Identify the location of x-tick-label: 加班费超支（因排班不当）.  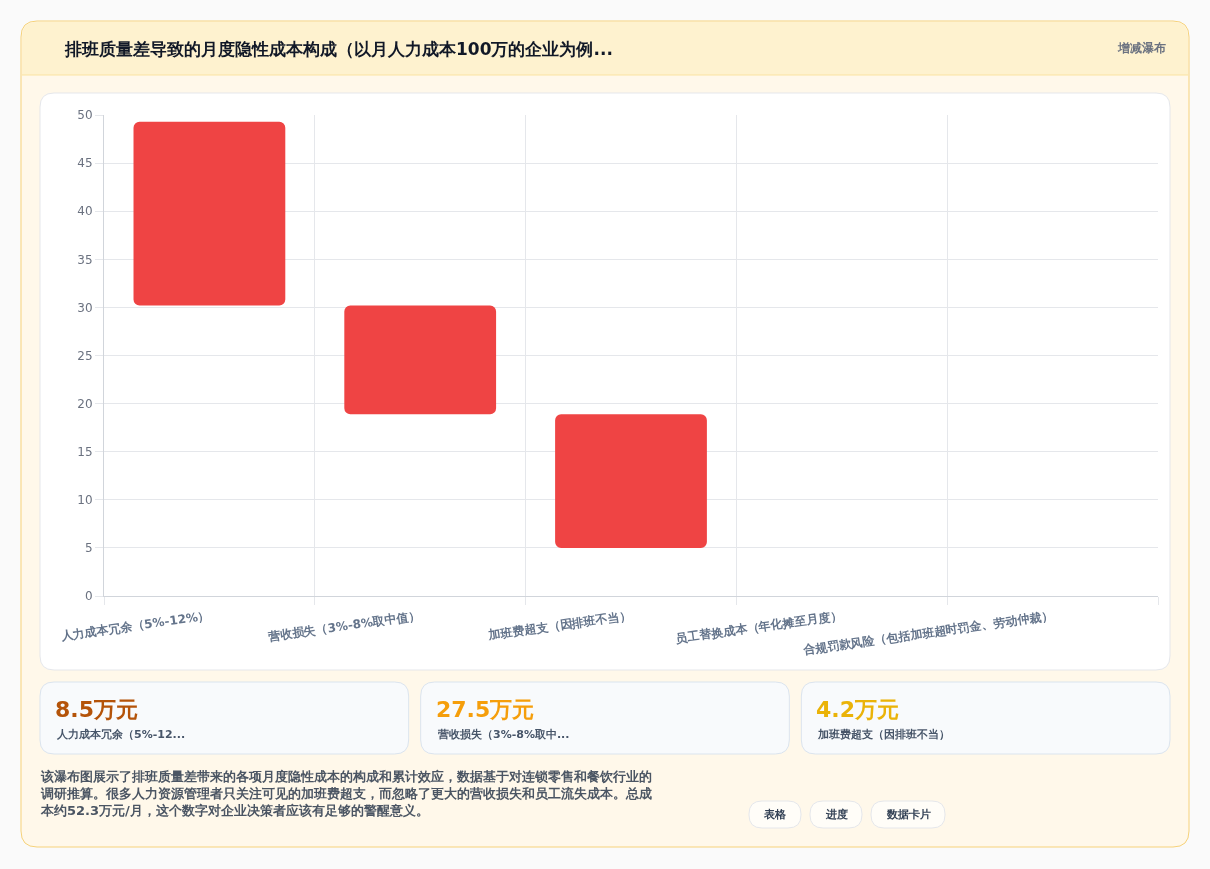
(559, 625).